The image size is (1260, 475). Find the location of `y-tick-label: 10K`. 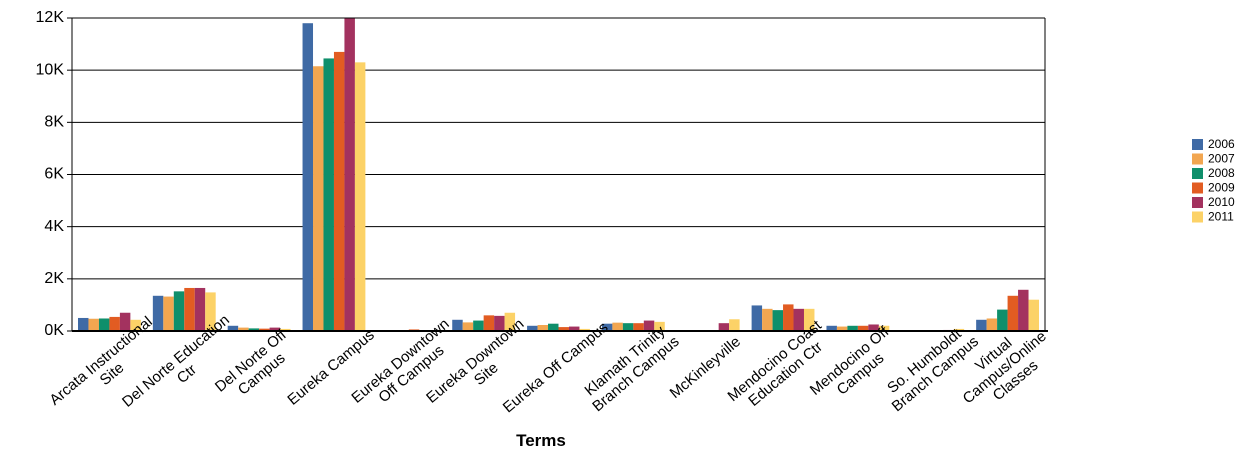

y-tick-label: 10K is located at coordinates (50, 69).